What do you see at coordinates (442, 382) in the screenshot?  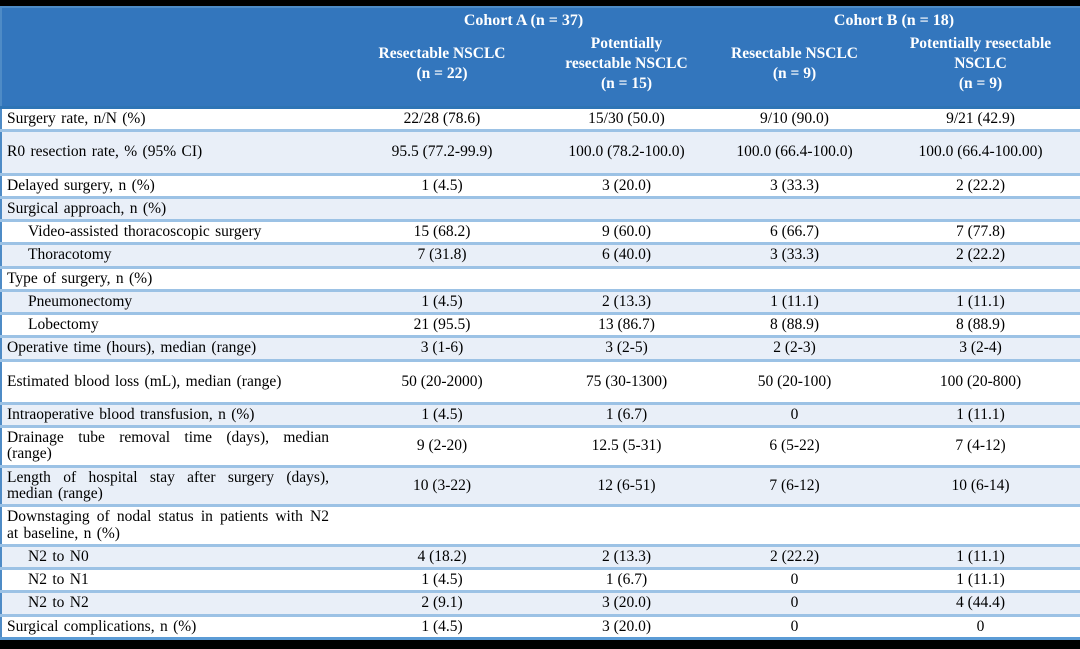 I see `cell-value: 50 (20-2000)` at bounding box center [442, 382].